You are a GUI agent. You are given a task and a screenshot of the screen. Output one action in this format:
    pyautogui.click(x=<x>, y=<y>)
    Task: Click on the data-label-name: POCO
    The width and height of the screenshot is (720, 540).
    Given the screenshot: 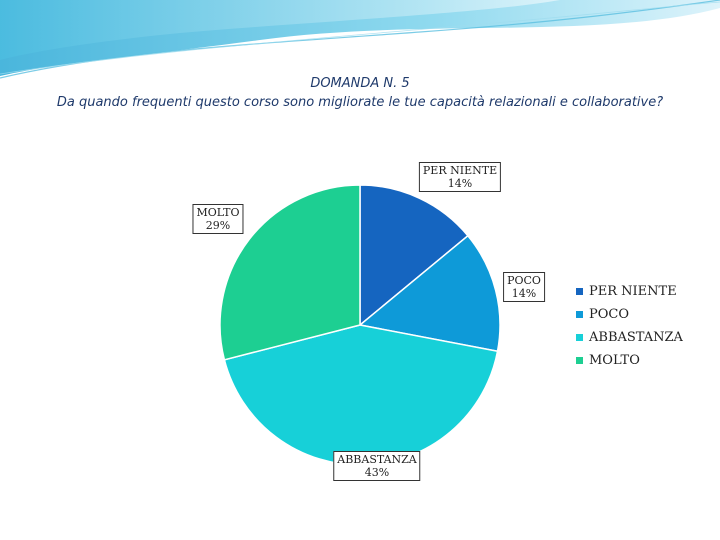 What is the action you would take?
    pyautogui.click(x=524, y=280)
    